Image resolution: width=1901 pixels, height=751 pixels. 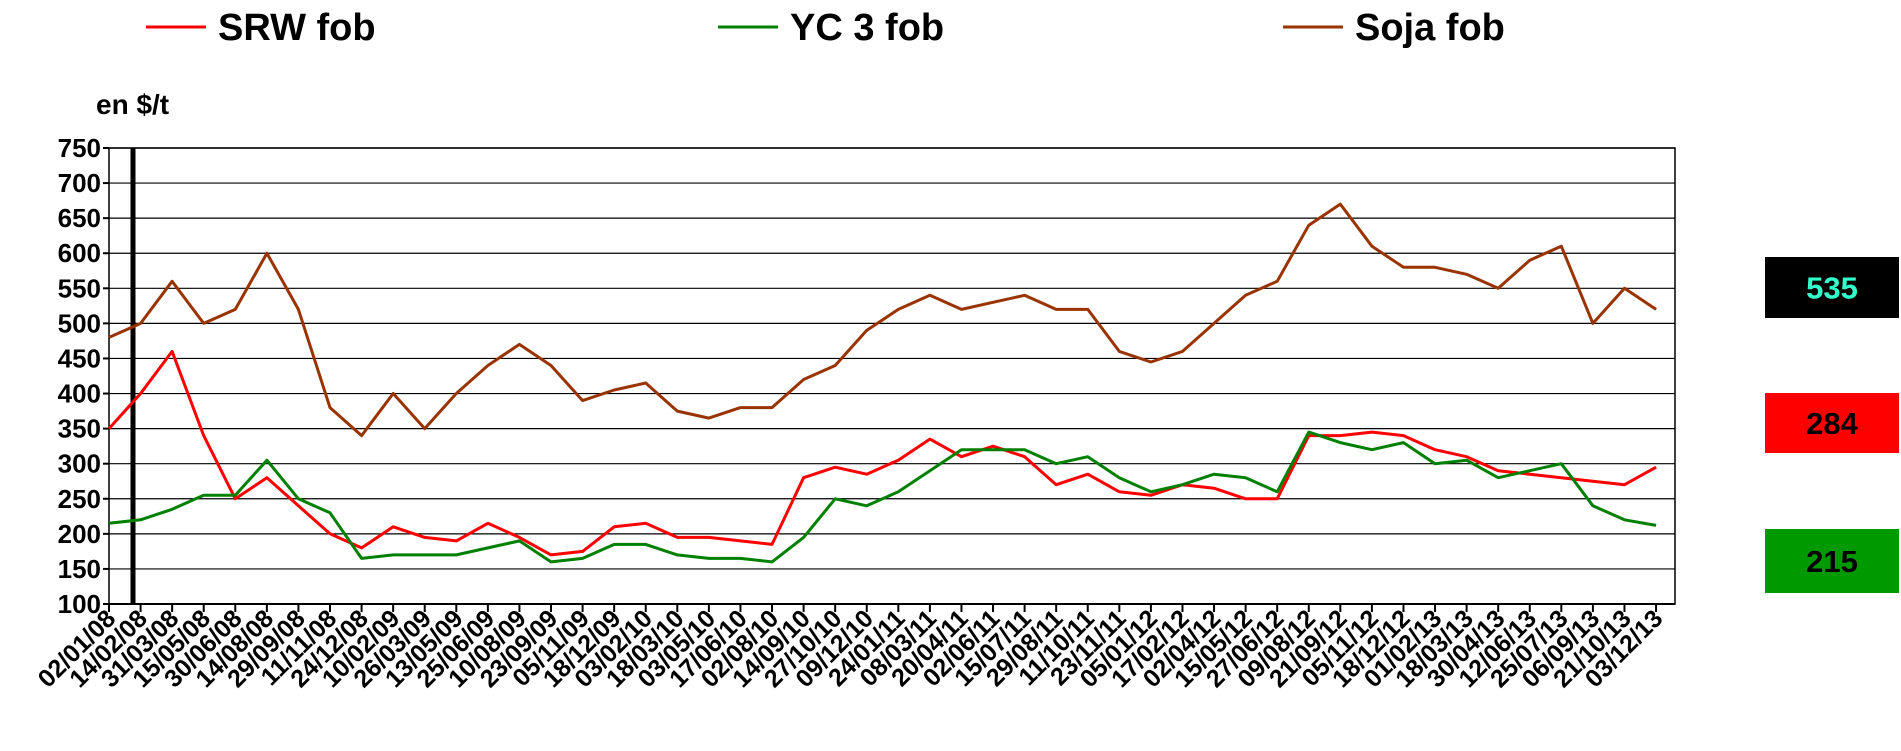 I want to click on y-tick-label: 200, so click(x=79, y=534).